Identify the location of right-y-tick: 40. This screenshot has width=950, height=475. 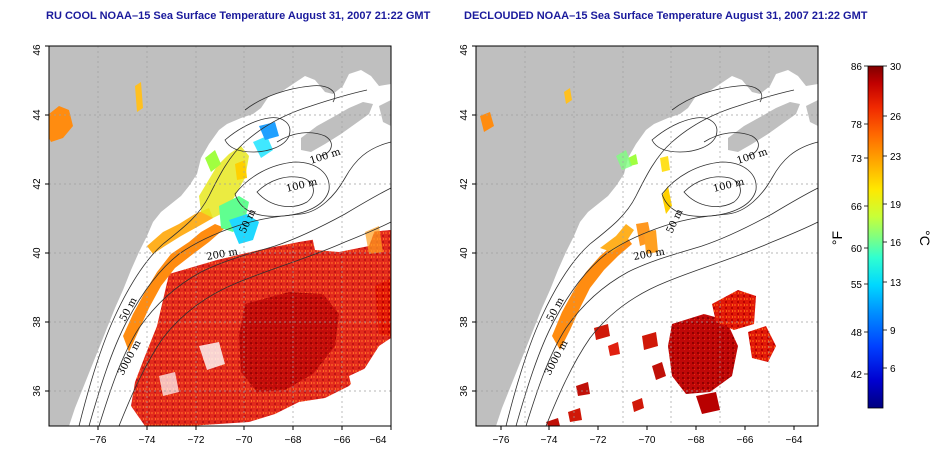
(464, 253).